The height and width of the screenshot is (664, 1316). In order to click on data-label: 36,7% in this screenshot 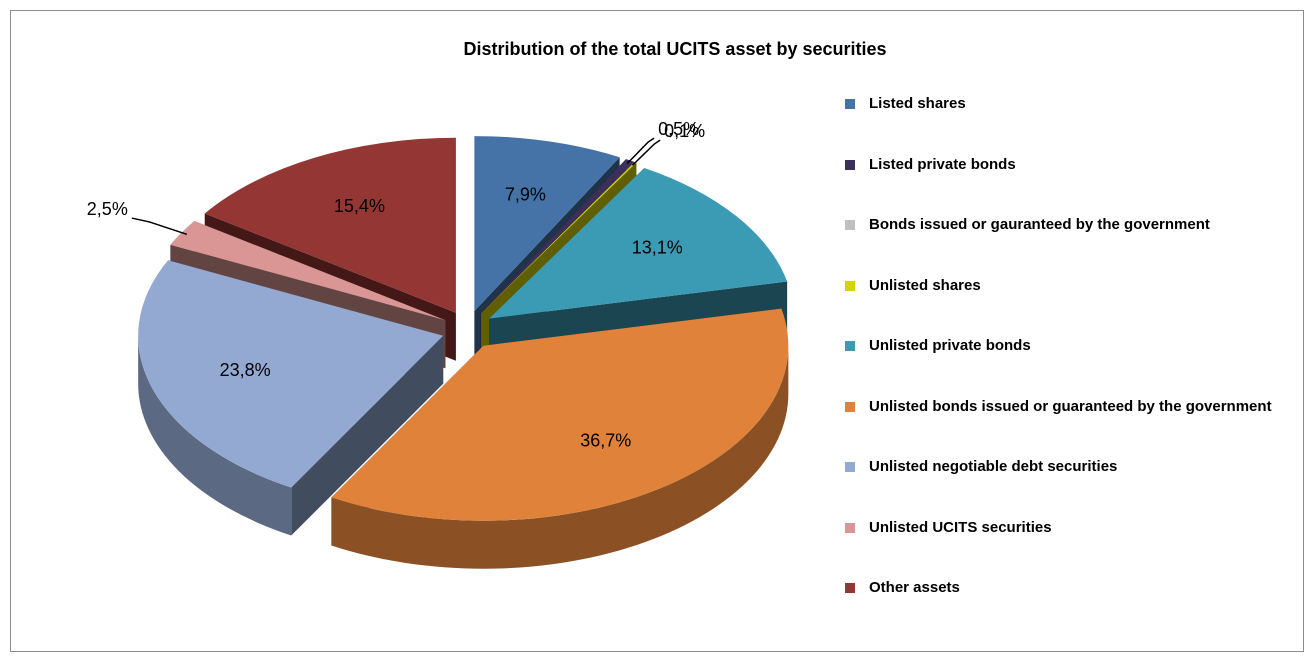, I will do `click(605, 441)`.